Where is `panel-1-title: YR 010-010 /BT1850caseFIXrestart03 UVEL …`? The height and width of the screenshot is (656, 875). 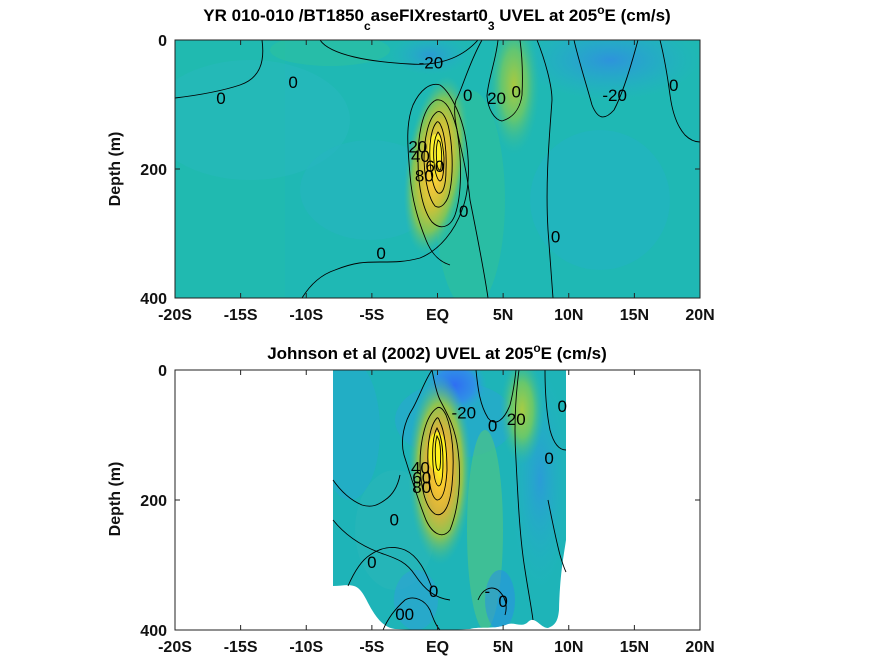
panel-1-title: YR 010-010 /BT1850caseFIXrestart03 UVEL … is located at coordinates (436, 18).